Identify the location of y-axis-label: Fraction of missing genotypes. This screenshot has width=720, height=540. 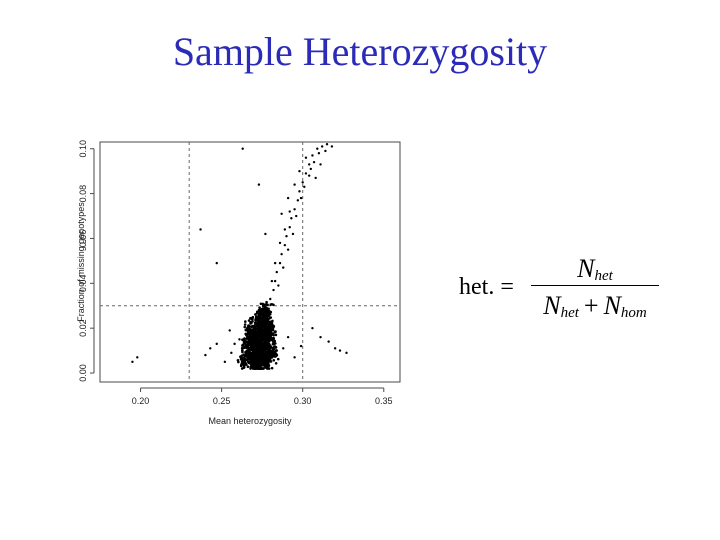
(81, 262).